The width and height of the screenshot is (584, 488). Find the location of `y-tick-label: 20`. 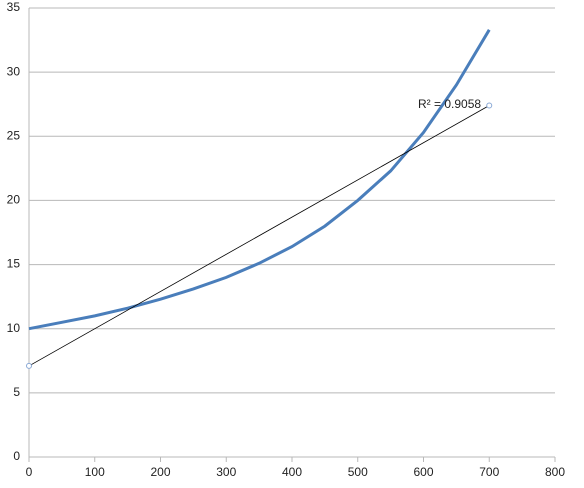

y-tick-label: 20 is located at coordinates (14, 200).